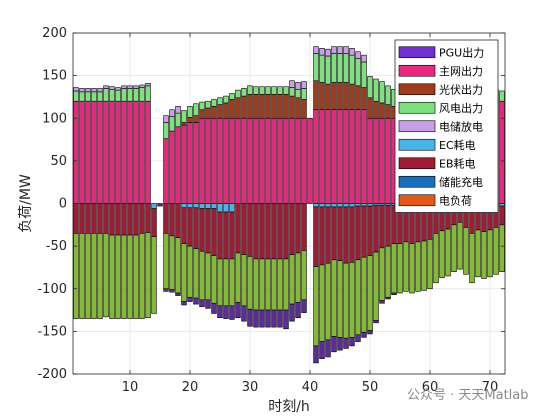 This screenshot has width=560, height=420. Describe the element at coordinates (190, 387) in the screenshot. I see `x-tick-label: 20` at that location.